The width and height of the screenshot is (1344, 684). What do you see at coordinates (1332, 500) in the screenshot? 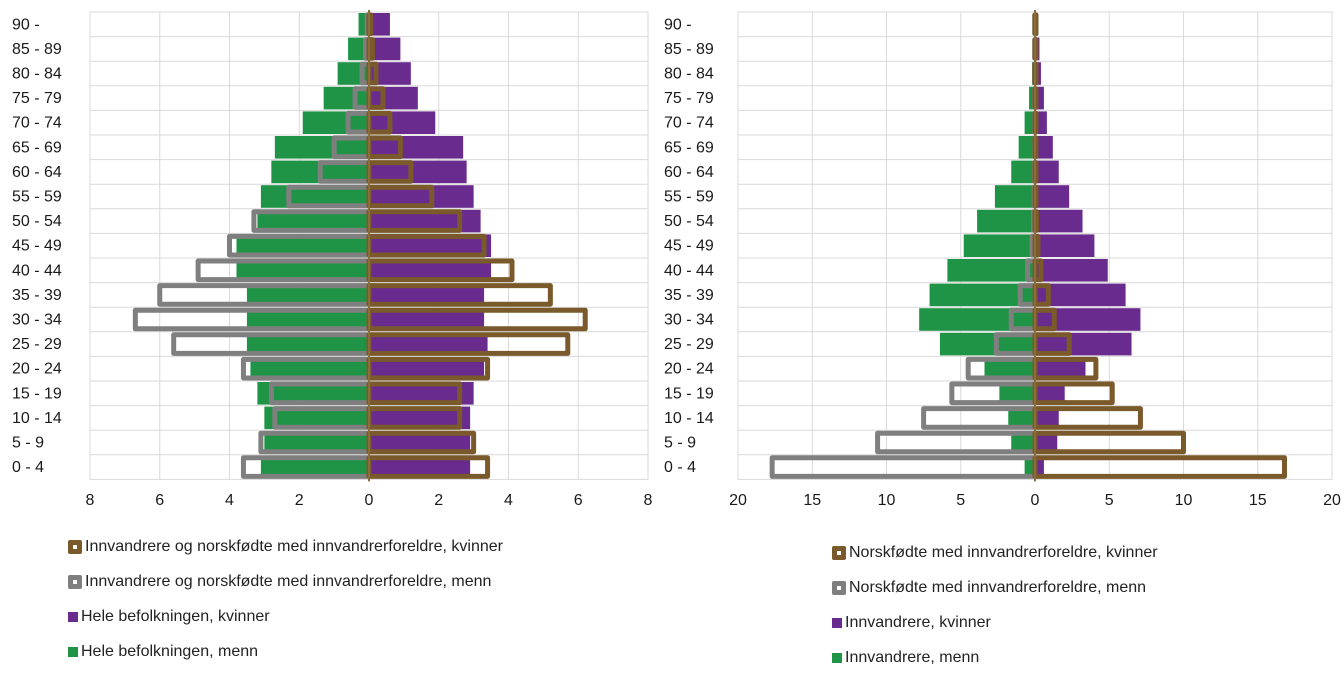
I see `x-tick-label: 20` at bounding box center [1332, 500].